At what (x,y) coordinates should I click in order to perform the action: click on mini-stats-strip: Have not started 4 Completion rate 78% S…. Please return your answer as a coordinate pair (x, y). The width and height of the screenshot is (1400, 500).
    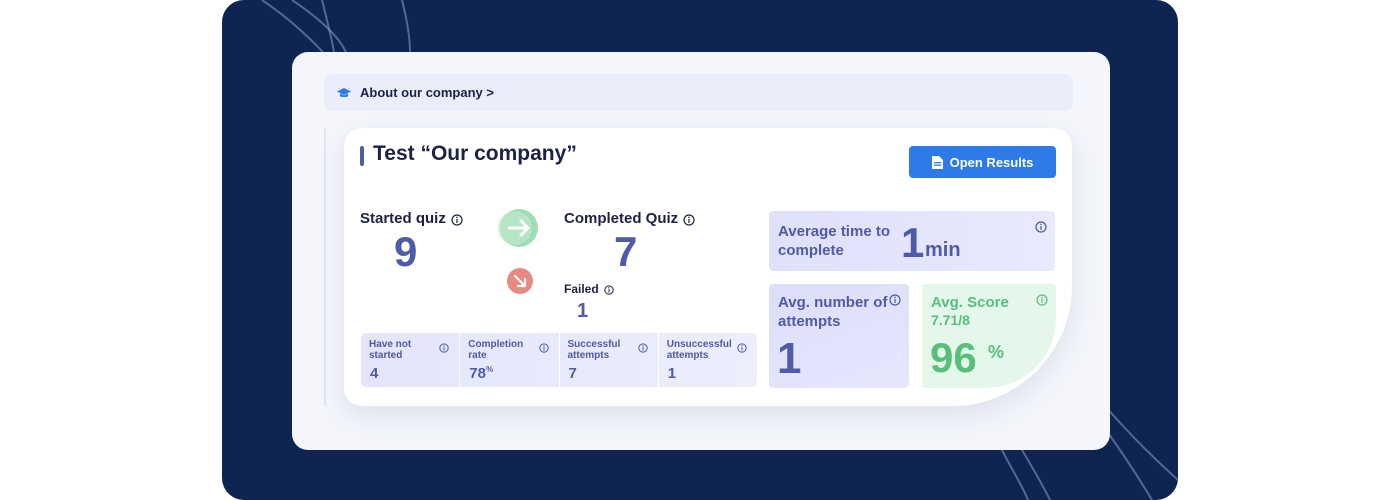
    Looking at the image, I should click on (559, 360).